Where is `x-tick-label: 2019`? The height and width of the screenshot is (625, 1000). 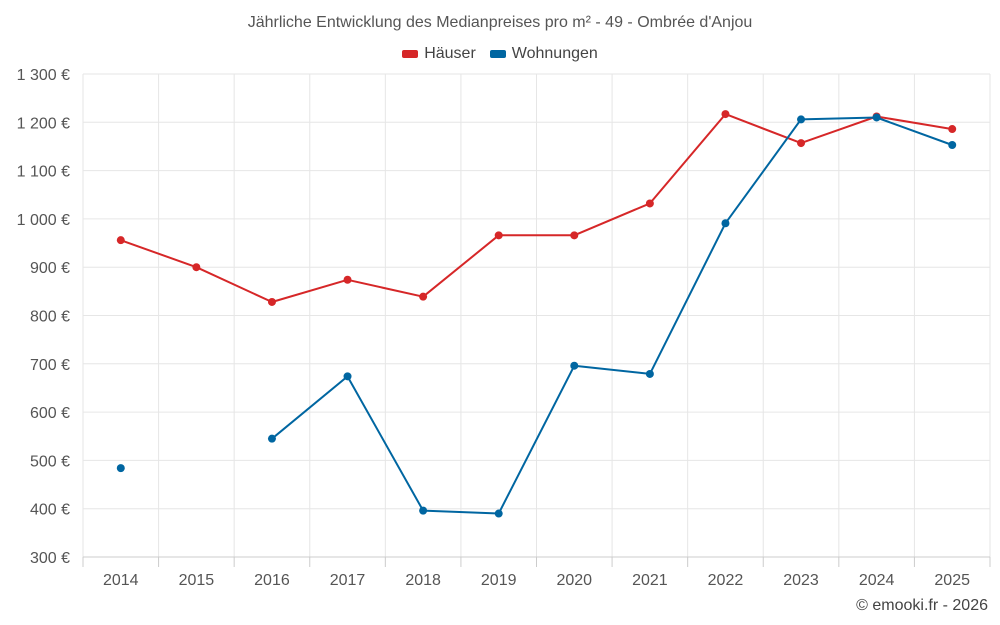 x-tick-label: 2019 is located at coordinates (499, 580).